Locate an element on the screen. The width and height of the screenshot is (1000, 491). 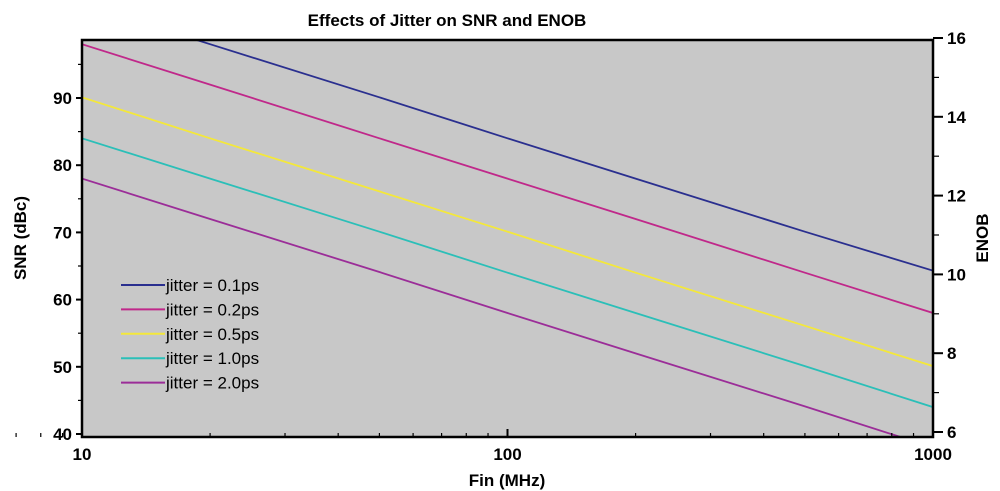
y2-tick-label: 8 is located at coordinates (951, 353).